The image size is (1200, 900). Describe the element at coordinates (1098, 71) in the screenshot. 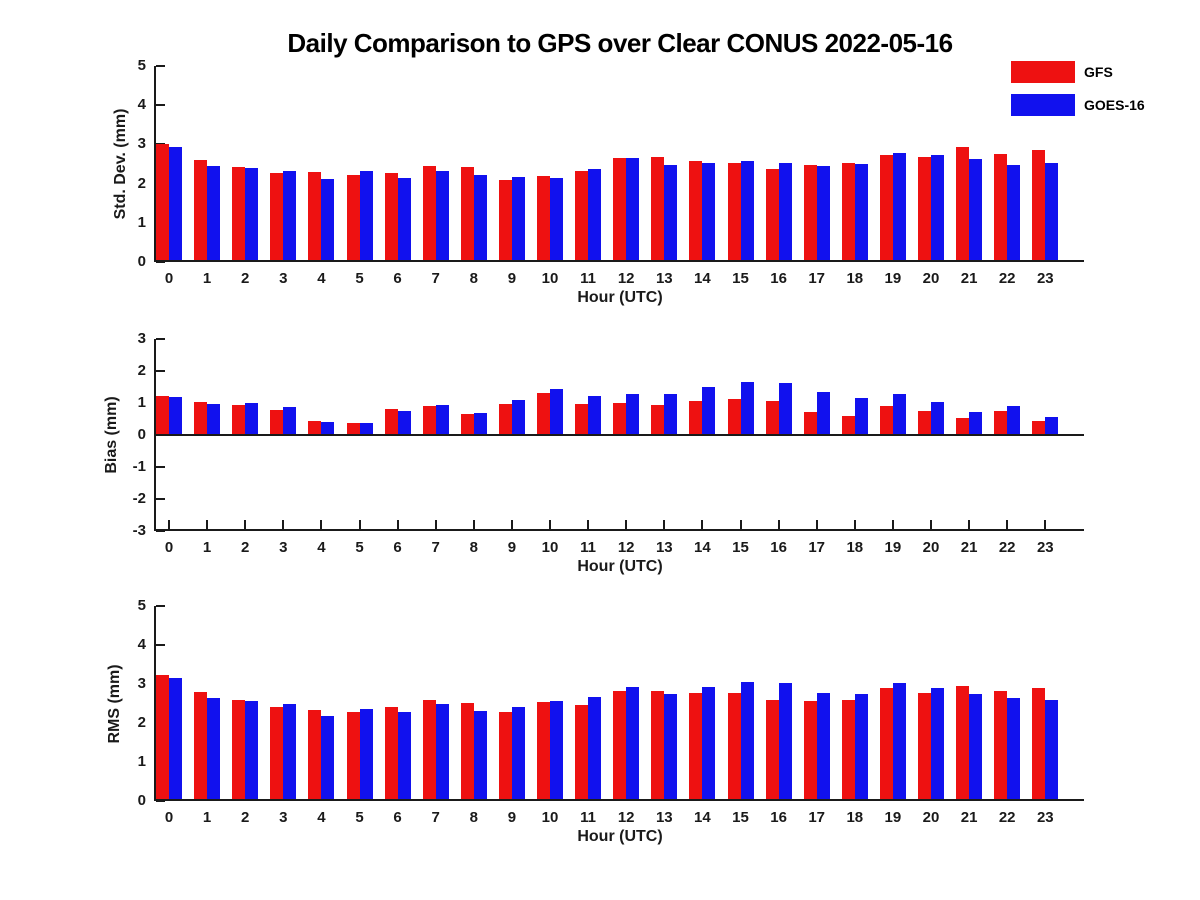

I see `legend-label-gfs: GFS` at that location.